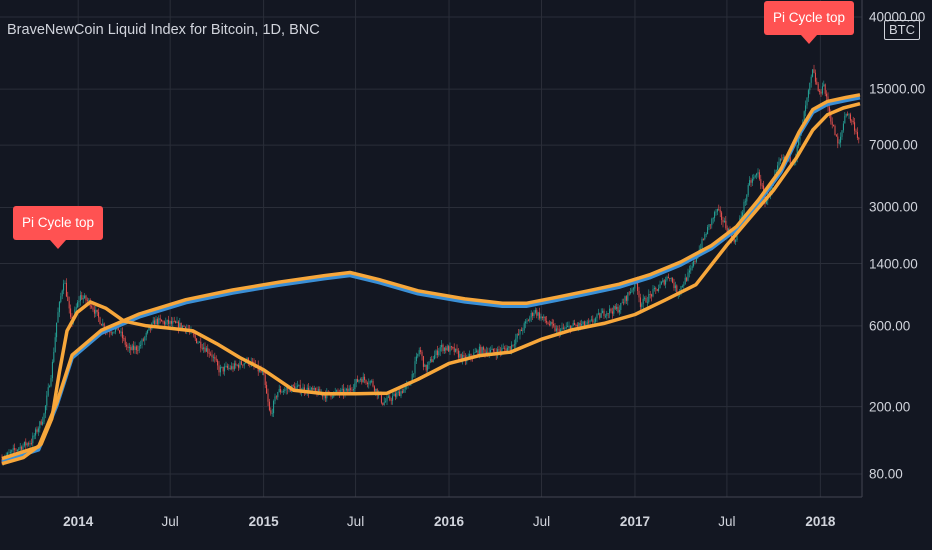 This screenshot has height=550, width=932. What do you see at coordinates (355, 521) in the screenshot?
I see `x-tick-label: Jul` at bounding box center [355, 521].